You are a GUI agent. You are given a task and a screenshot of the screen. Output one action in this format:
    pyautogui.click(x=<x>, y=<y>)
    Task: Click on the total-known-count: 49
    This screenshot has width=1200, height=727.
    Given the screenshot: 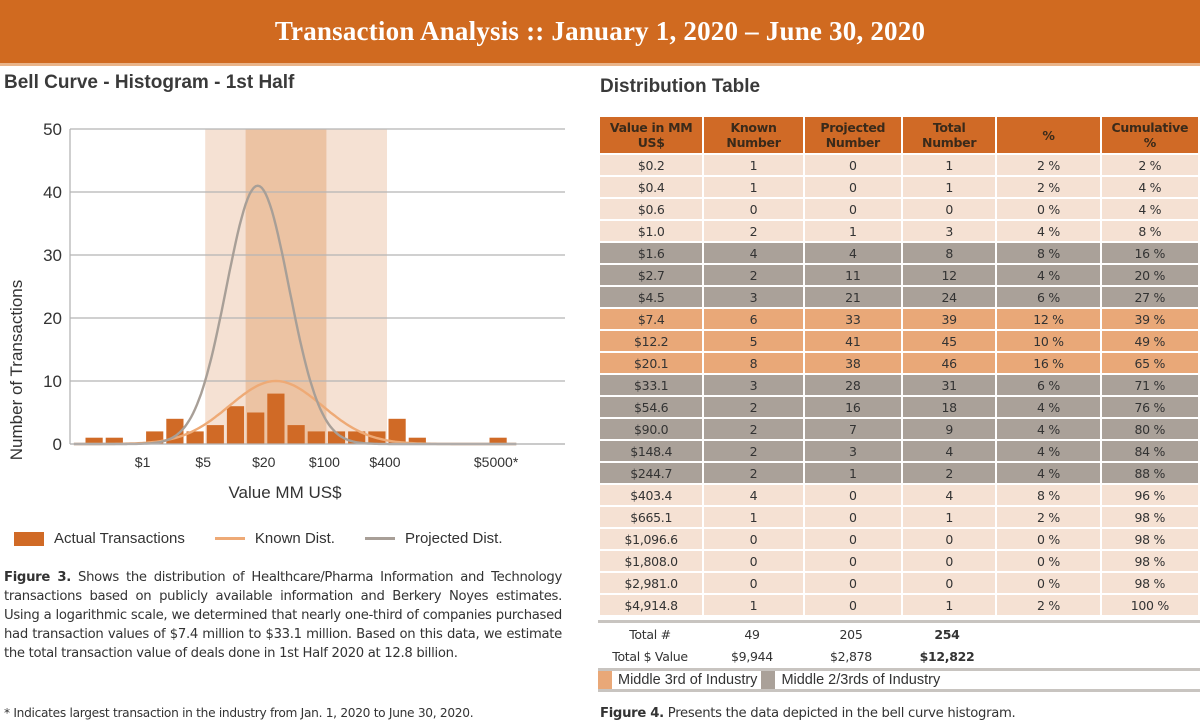 What is the action you would take?
    pyautogui.click(x=752, y=634)
    